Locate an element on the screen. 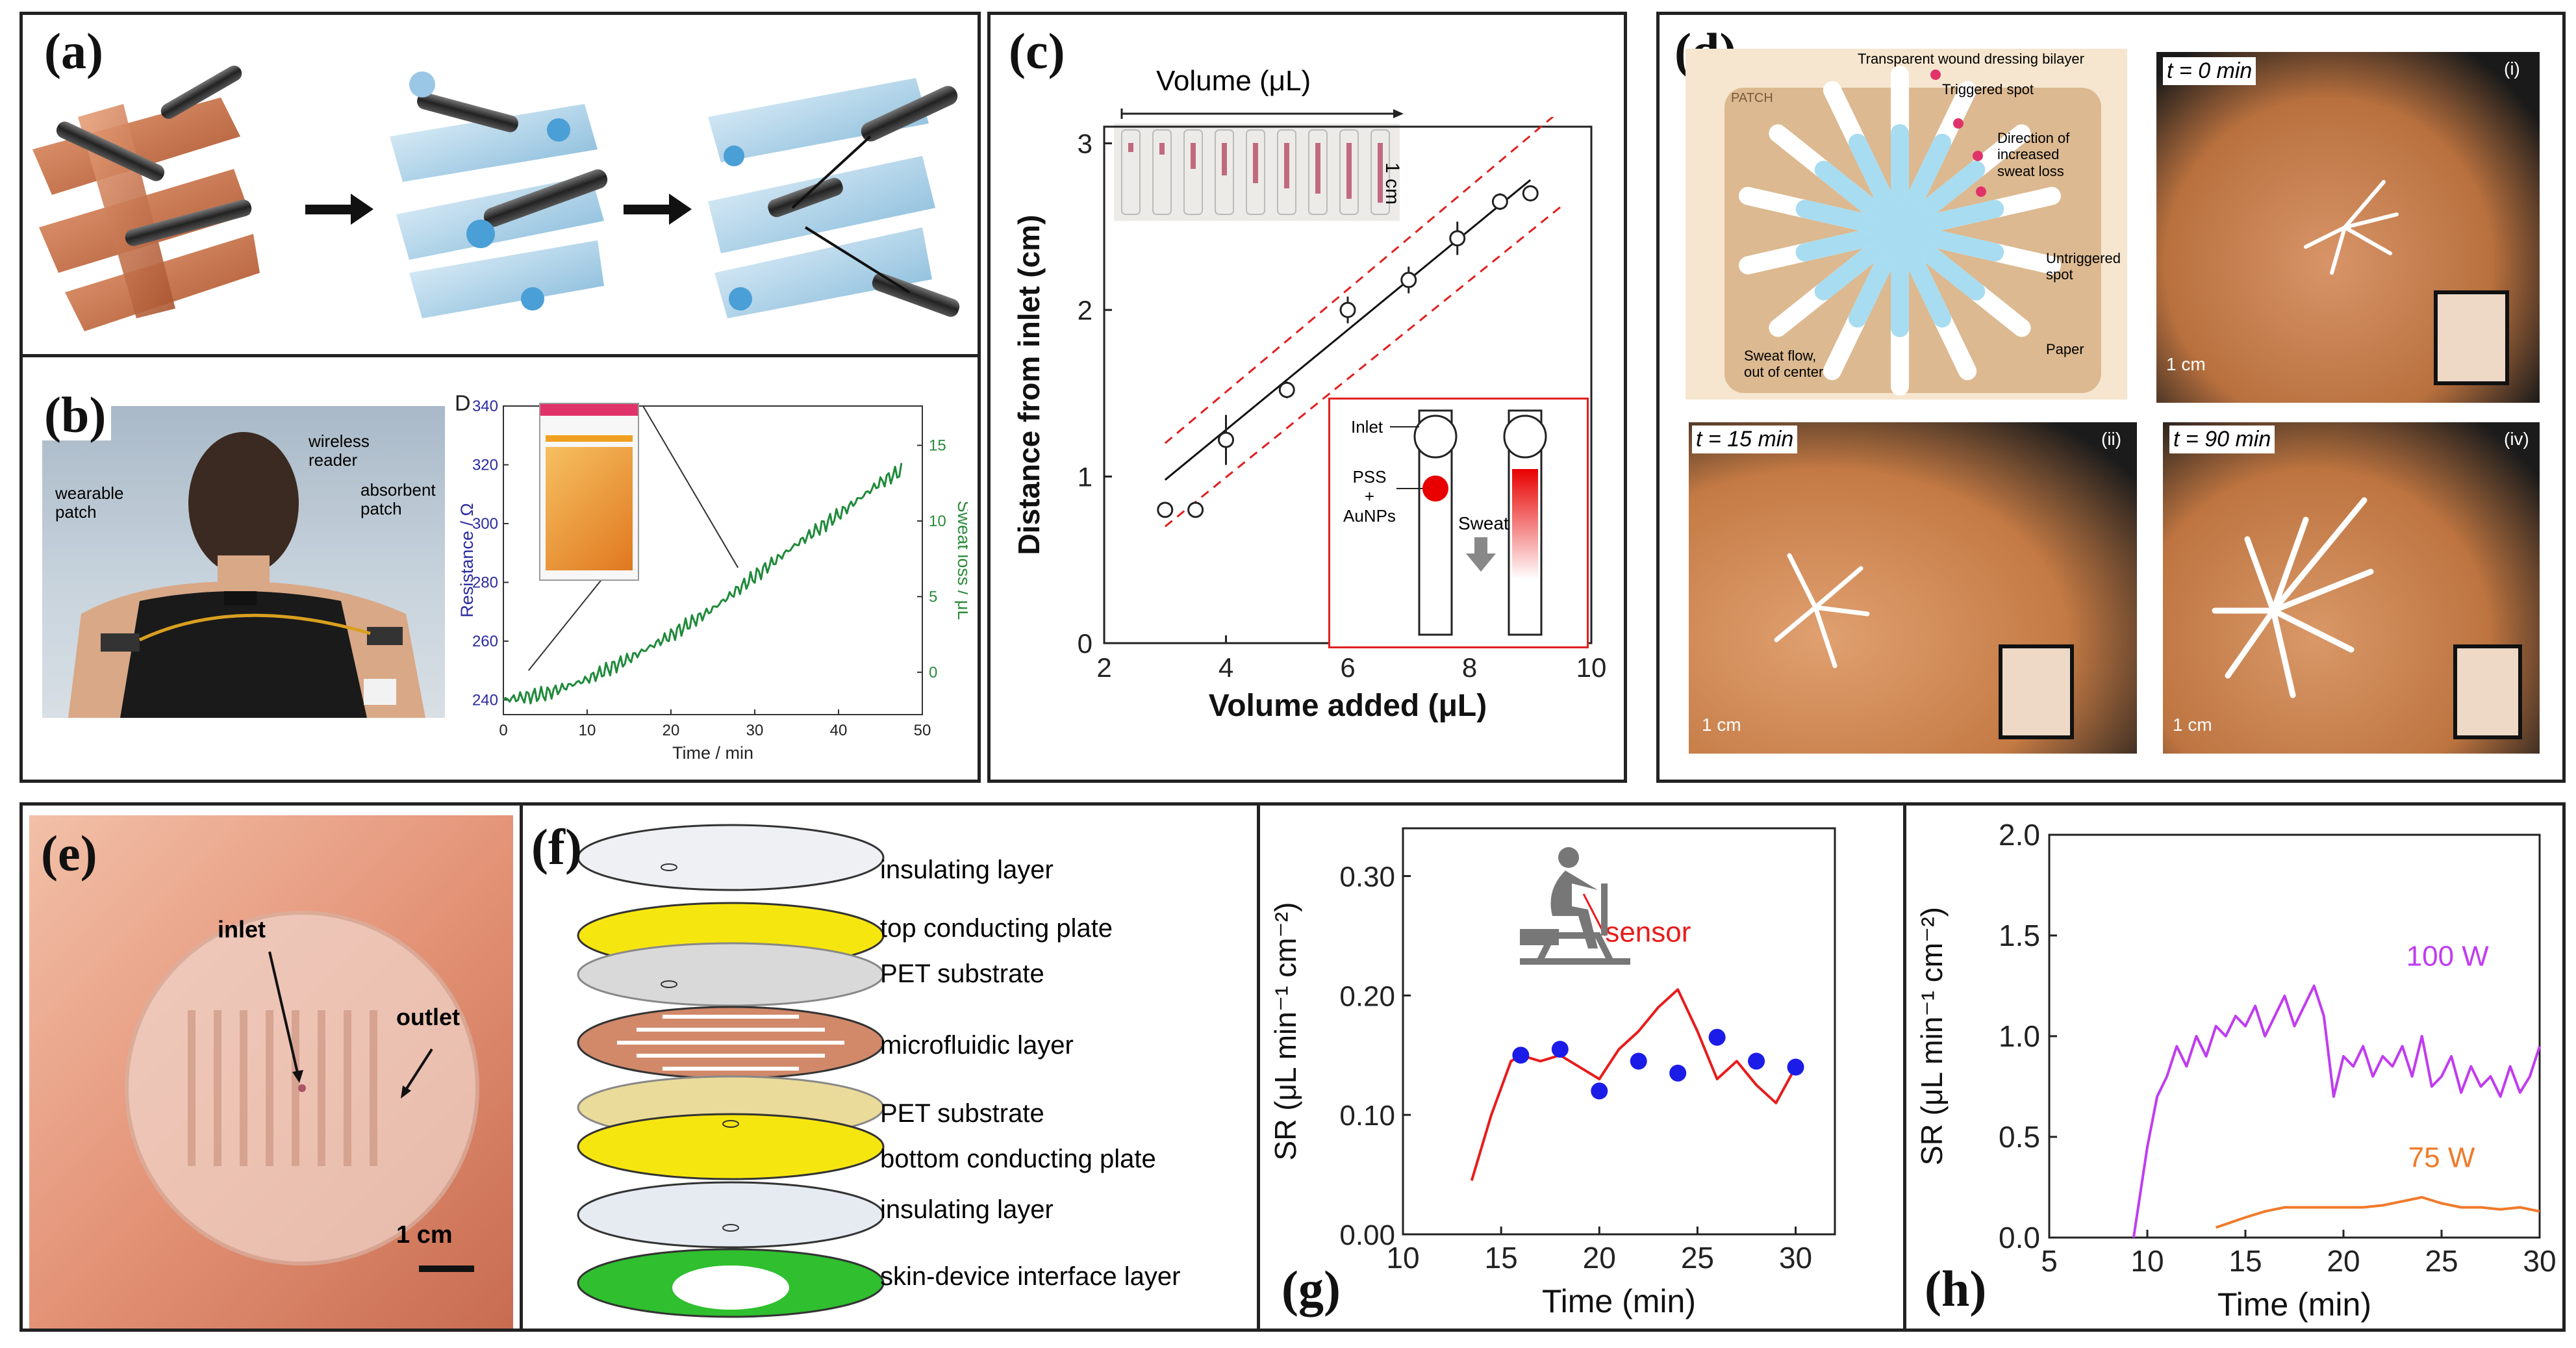 This screenshot has height=1348, width=2576. panel-c-frame is located at coordinates (1307, 397).